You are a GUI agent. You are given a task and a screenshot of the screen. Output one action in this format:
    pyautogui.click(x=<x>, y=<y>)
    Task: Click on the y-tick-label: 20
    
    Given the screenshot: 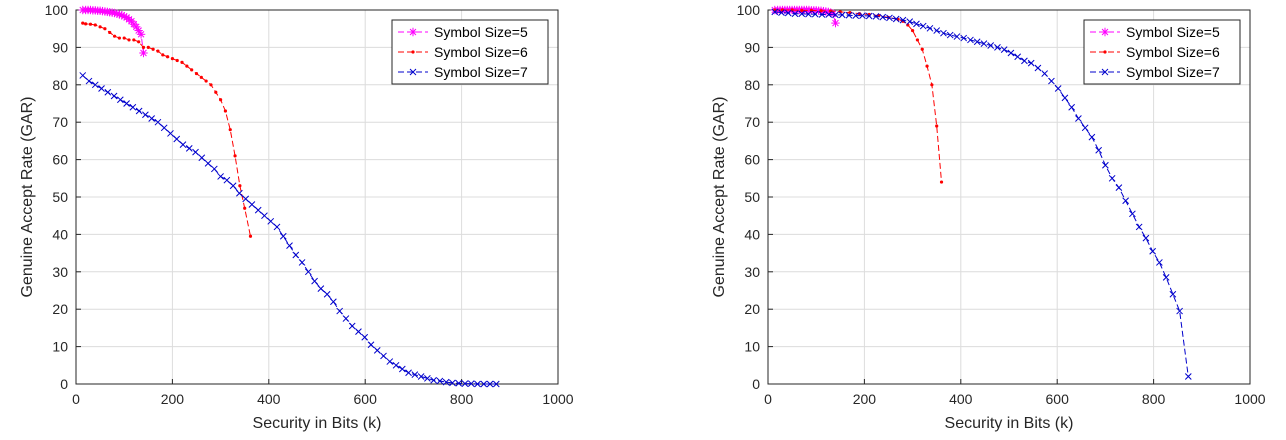 What is the action you would take?
    pyautogui.click(x=752, y=309)
    